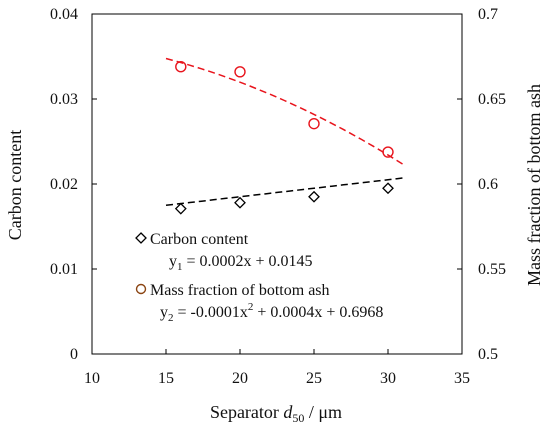 Image resolution: width=550 pixels, height=429 pixels. I want to click on y-left-tick-label: 0.01, so click(64, 269).